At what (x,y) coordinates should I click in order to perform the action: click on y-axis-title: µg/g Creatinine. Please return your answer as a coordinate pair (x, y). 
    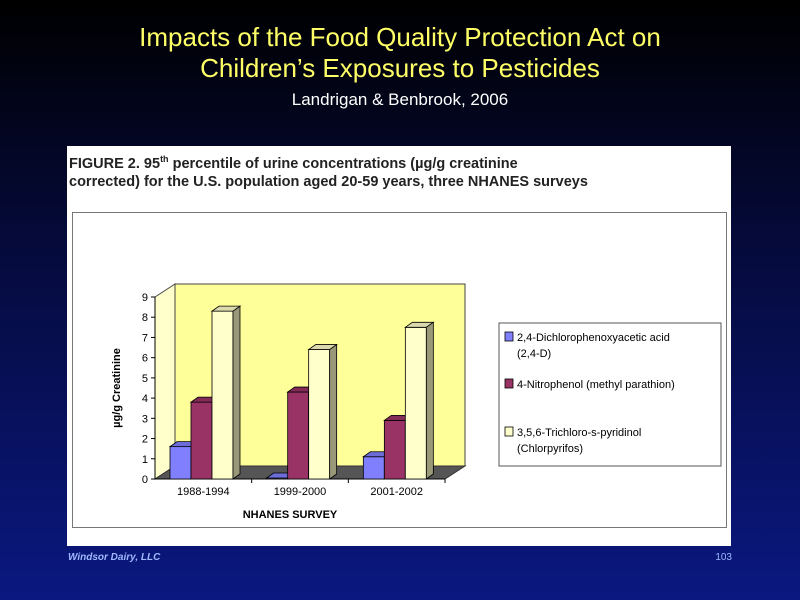
    Looking at the image, I should click on (117, 388).